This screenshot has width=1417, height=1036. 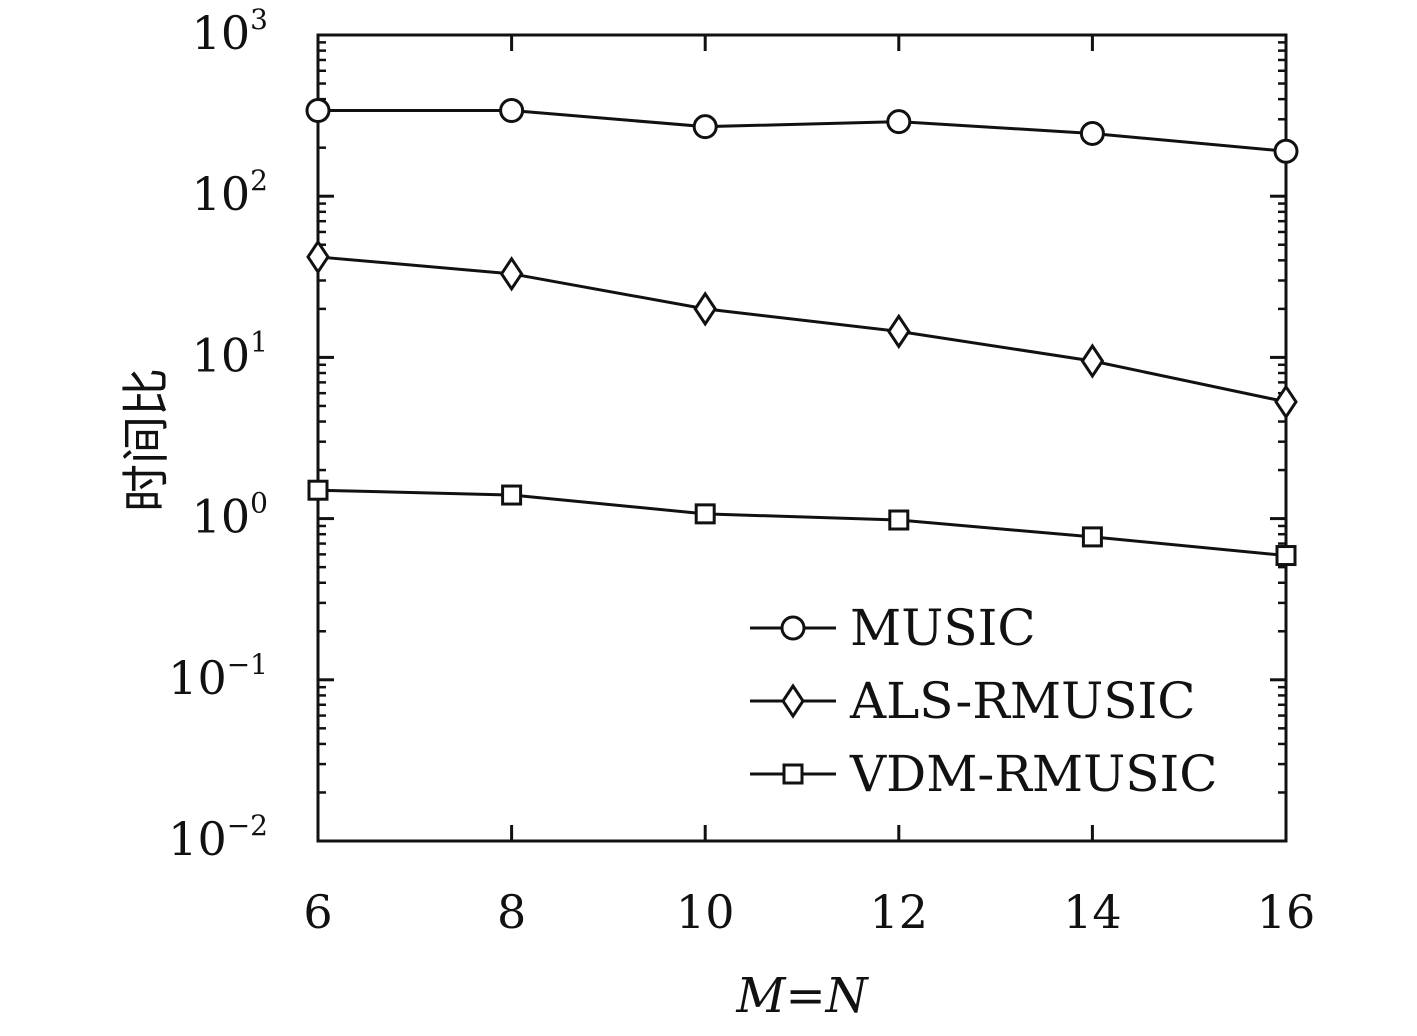 I want to click on legend-label-als-rmusic: ALS-RMUSIC, so click(x=1022, y=701).